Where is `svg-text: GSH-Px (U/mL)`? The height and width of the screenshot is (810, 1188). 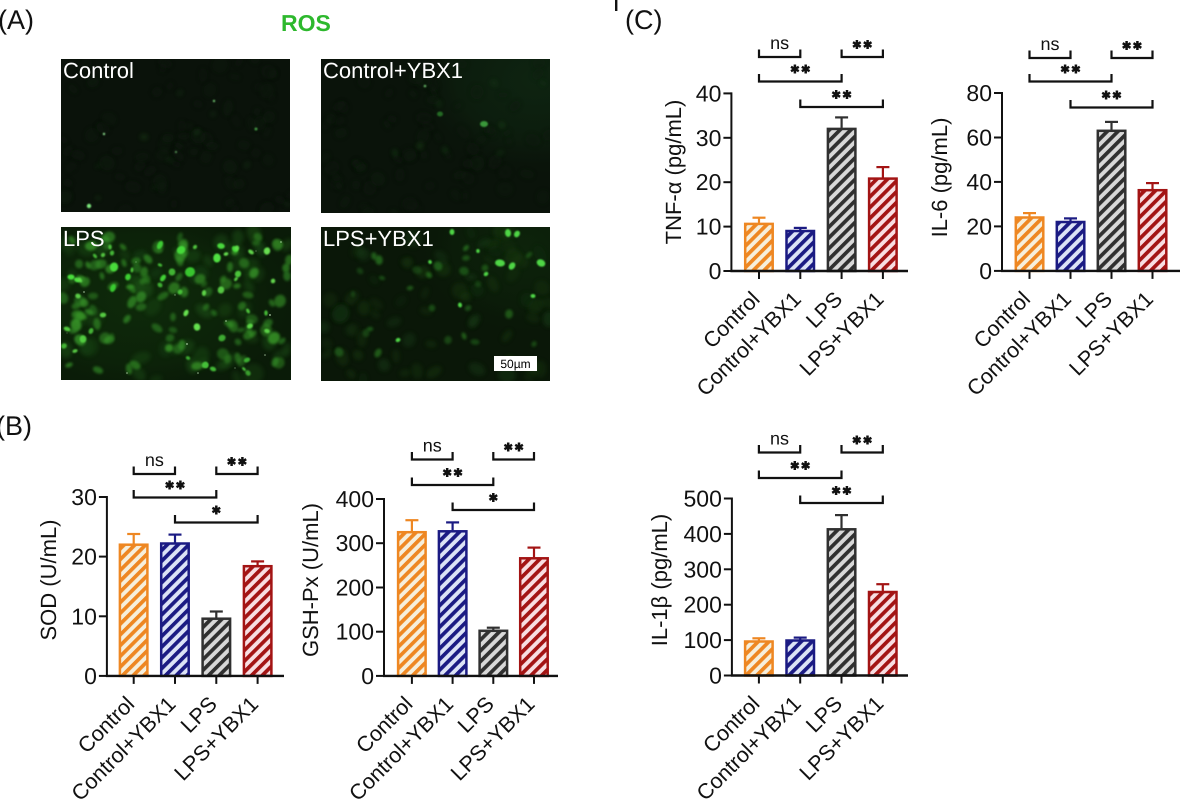 svg-text: GSH-Px (U/mL) is located at coordinates (310, 580).